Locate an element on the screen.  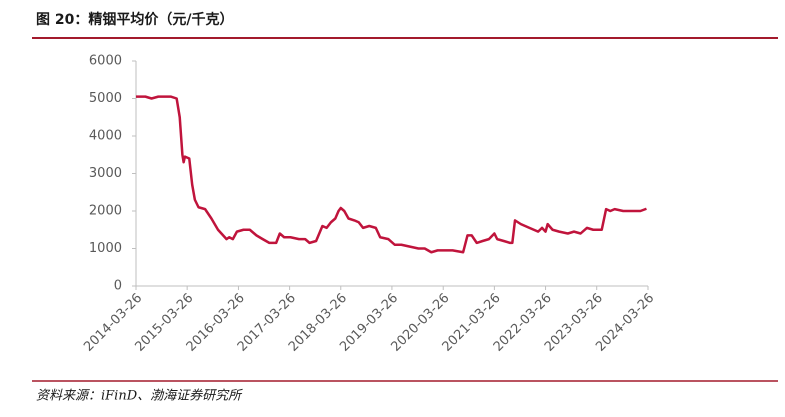
y-tick-label: 4000 is located at coordinates (105, 136).